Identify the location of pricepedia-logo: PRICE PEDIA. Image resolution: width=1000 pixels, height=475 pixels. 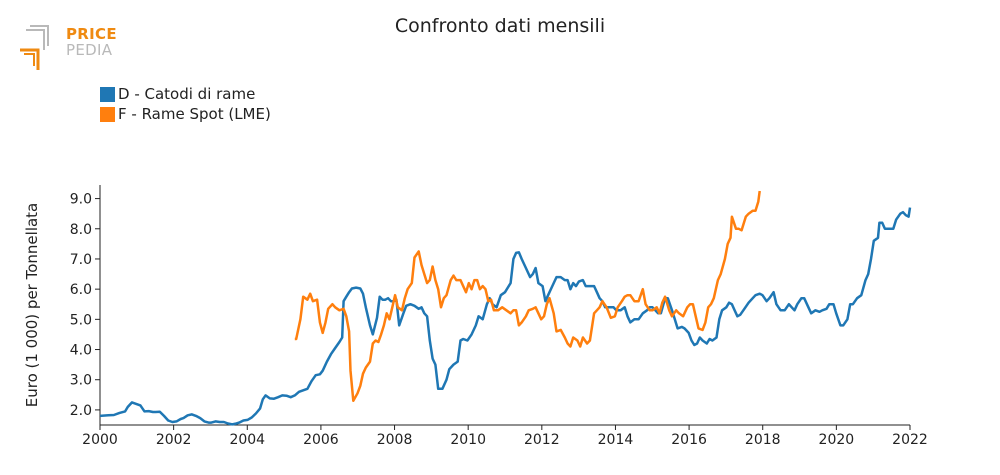
(73, 49).